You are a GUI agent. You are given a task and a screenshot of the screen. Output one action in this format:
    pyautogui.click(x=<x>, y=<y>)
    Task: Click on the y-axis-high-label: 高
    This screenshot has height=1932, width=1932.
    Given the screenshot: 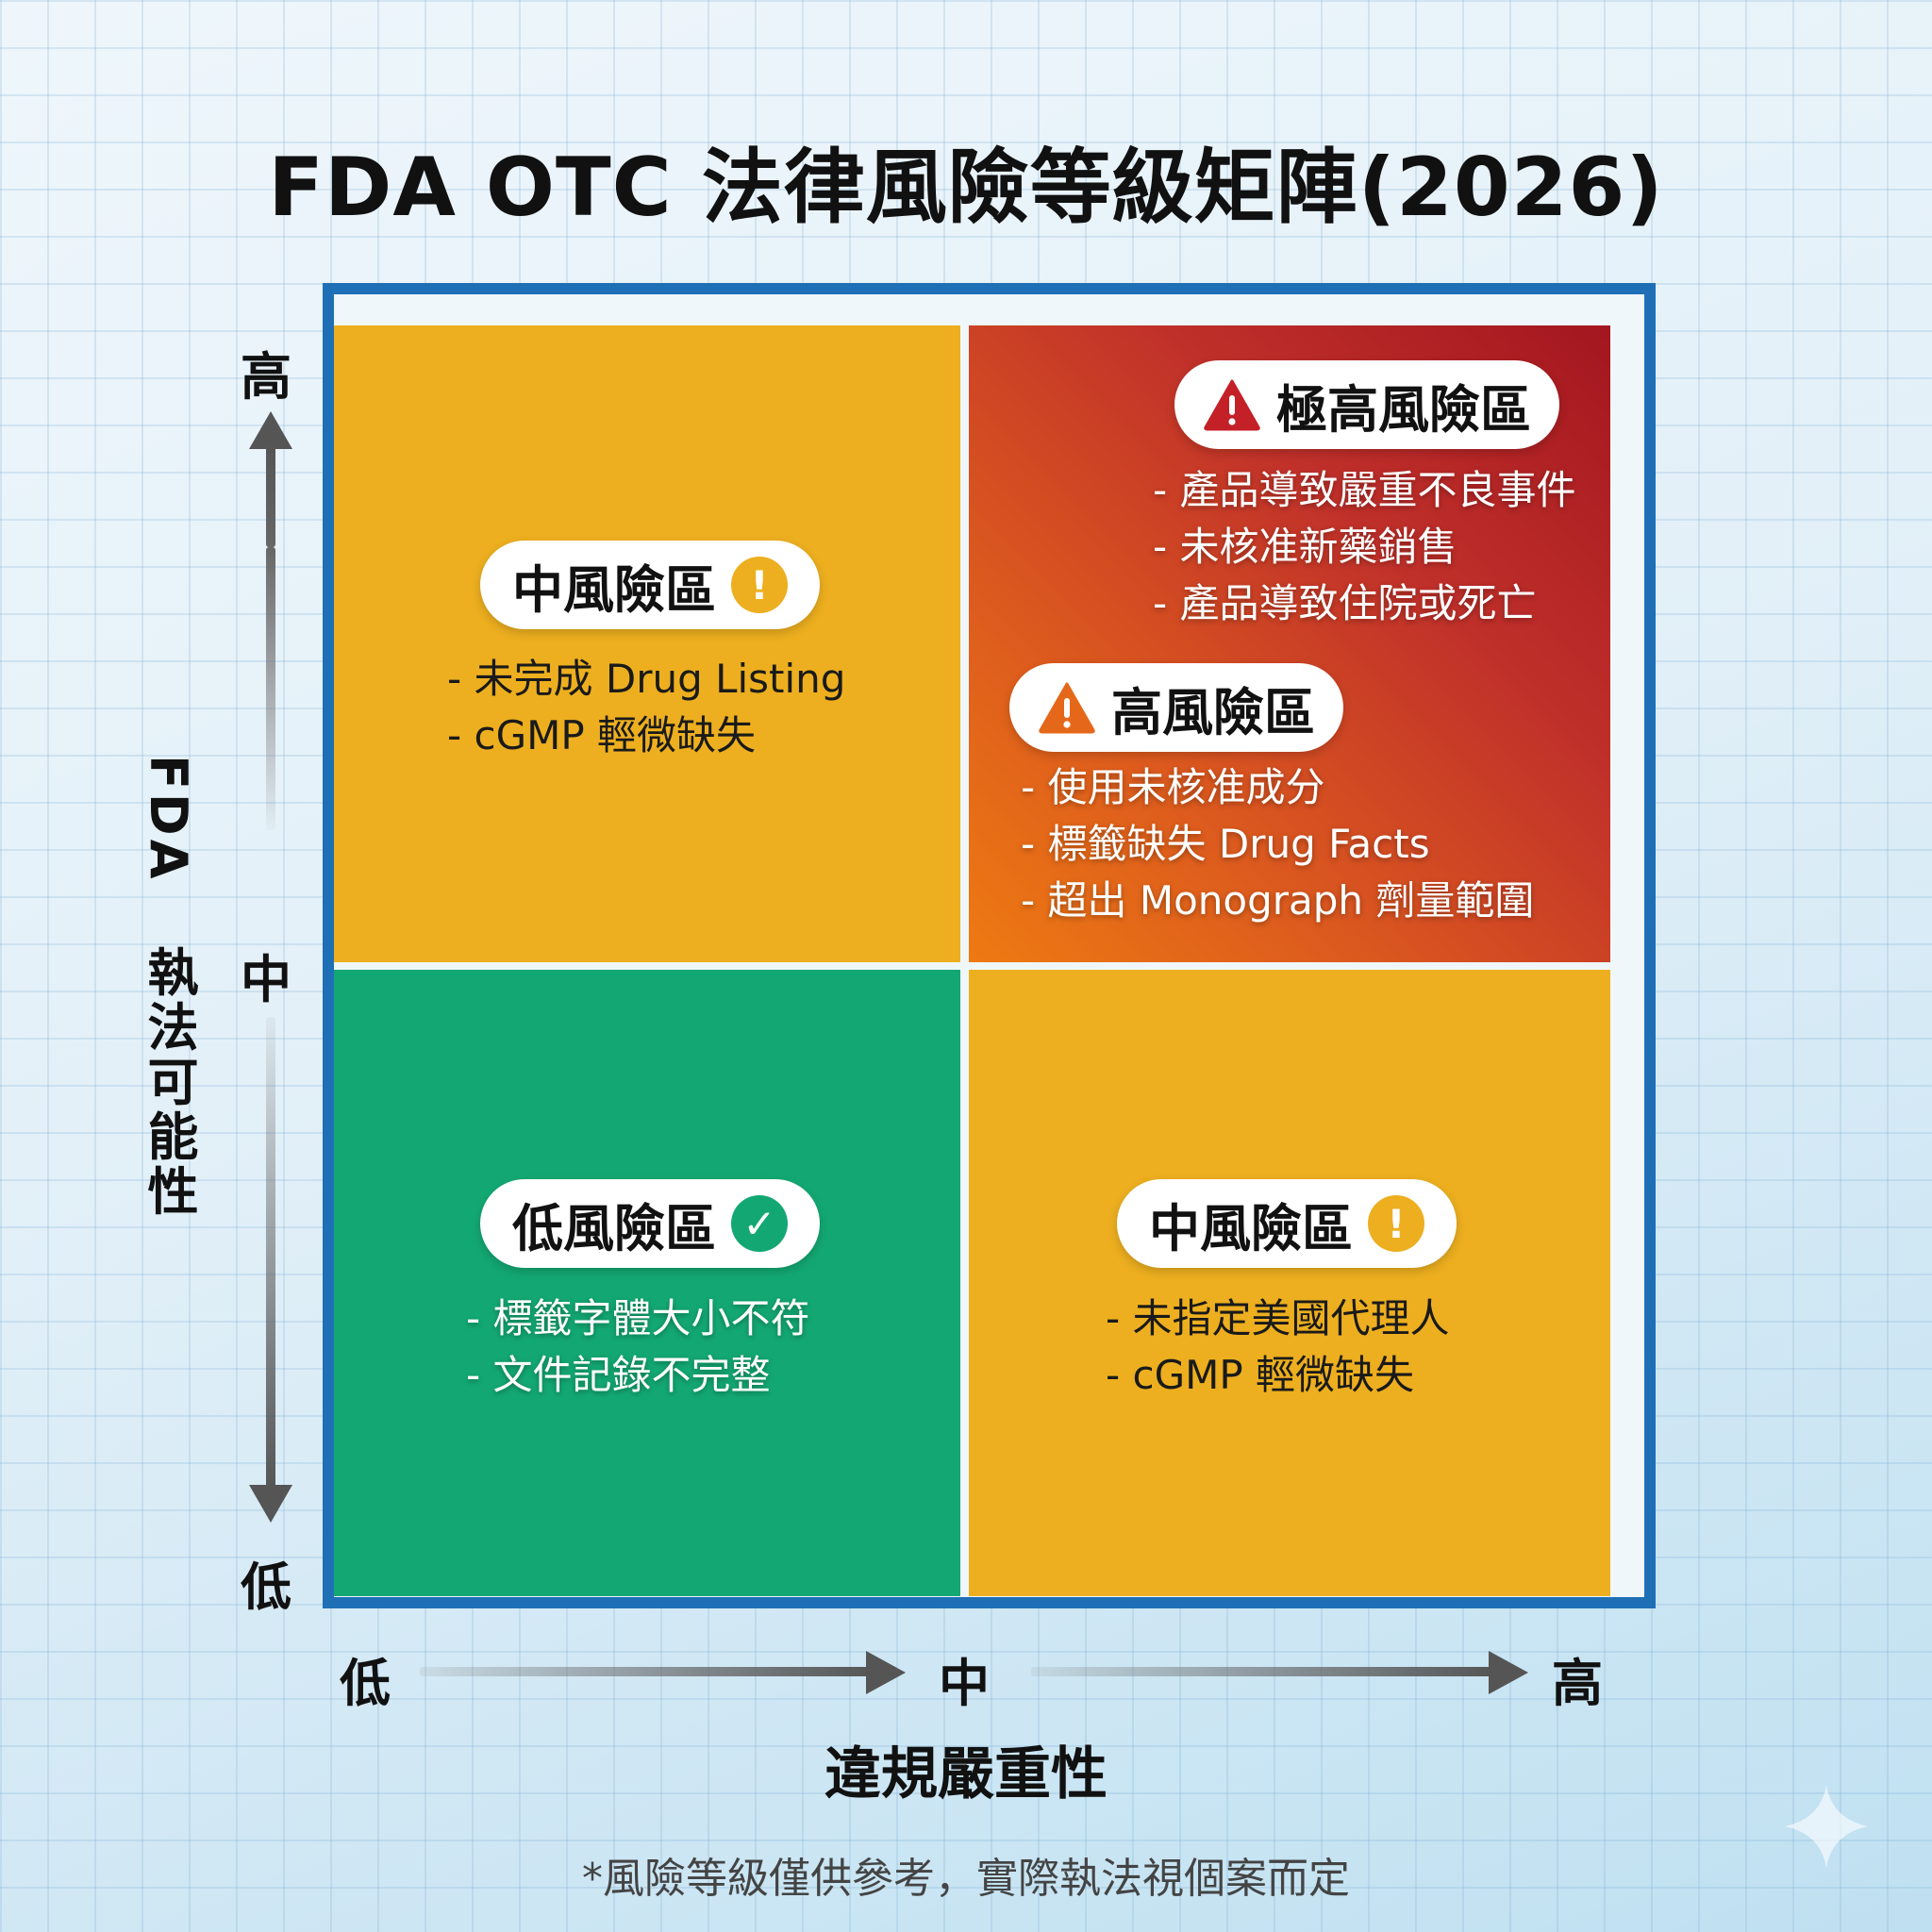 What is the action you would take?
    pyautogui.click(x=266, y=377)
    